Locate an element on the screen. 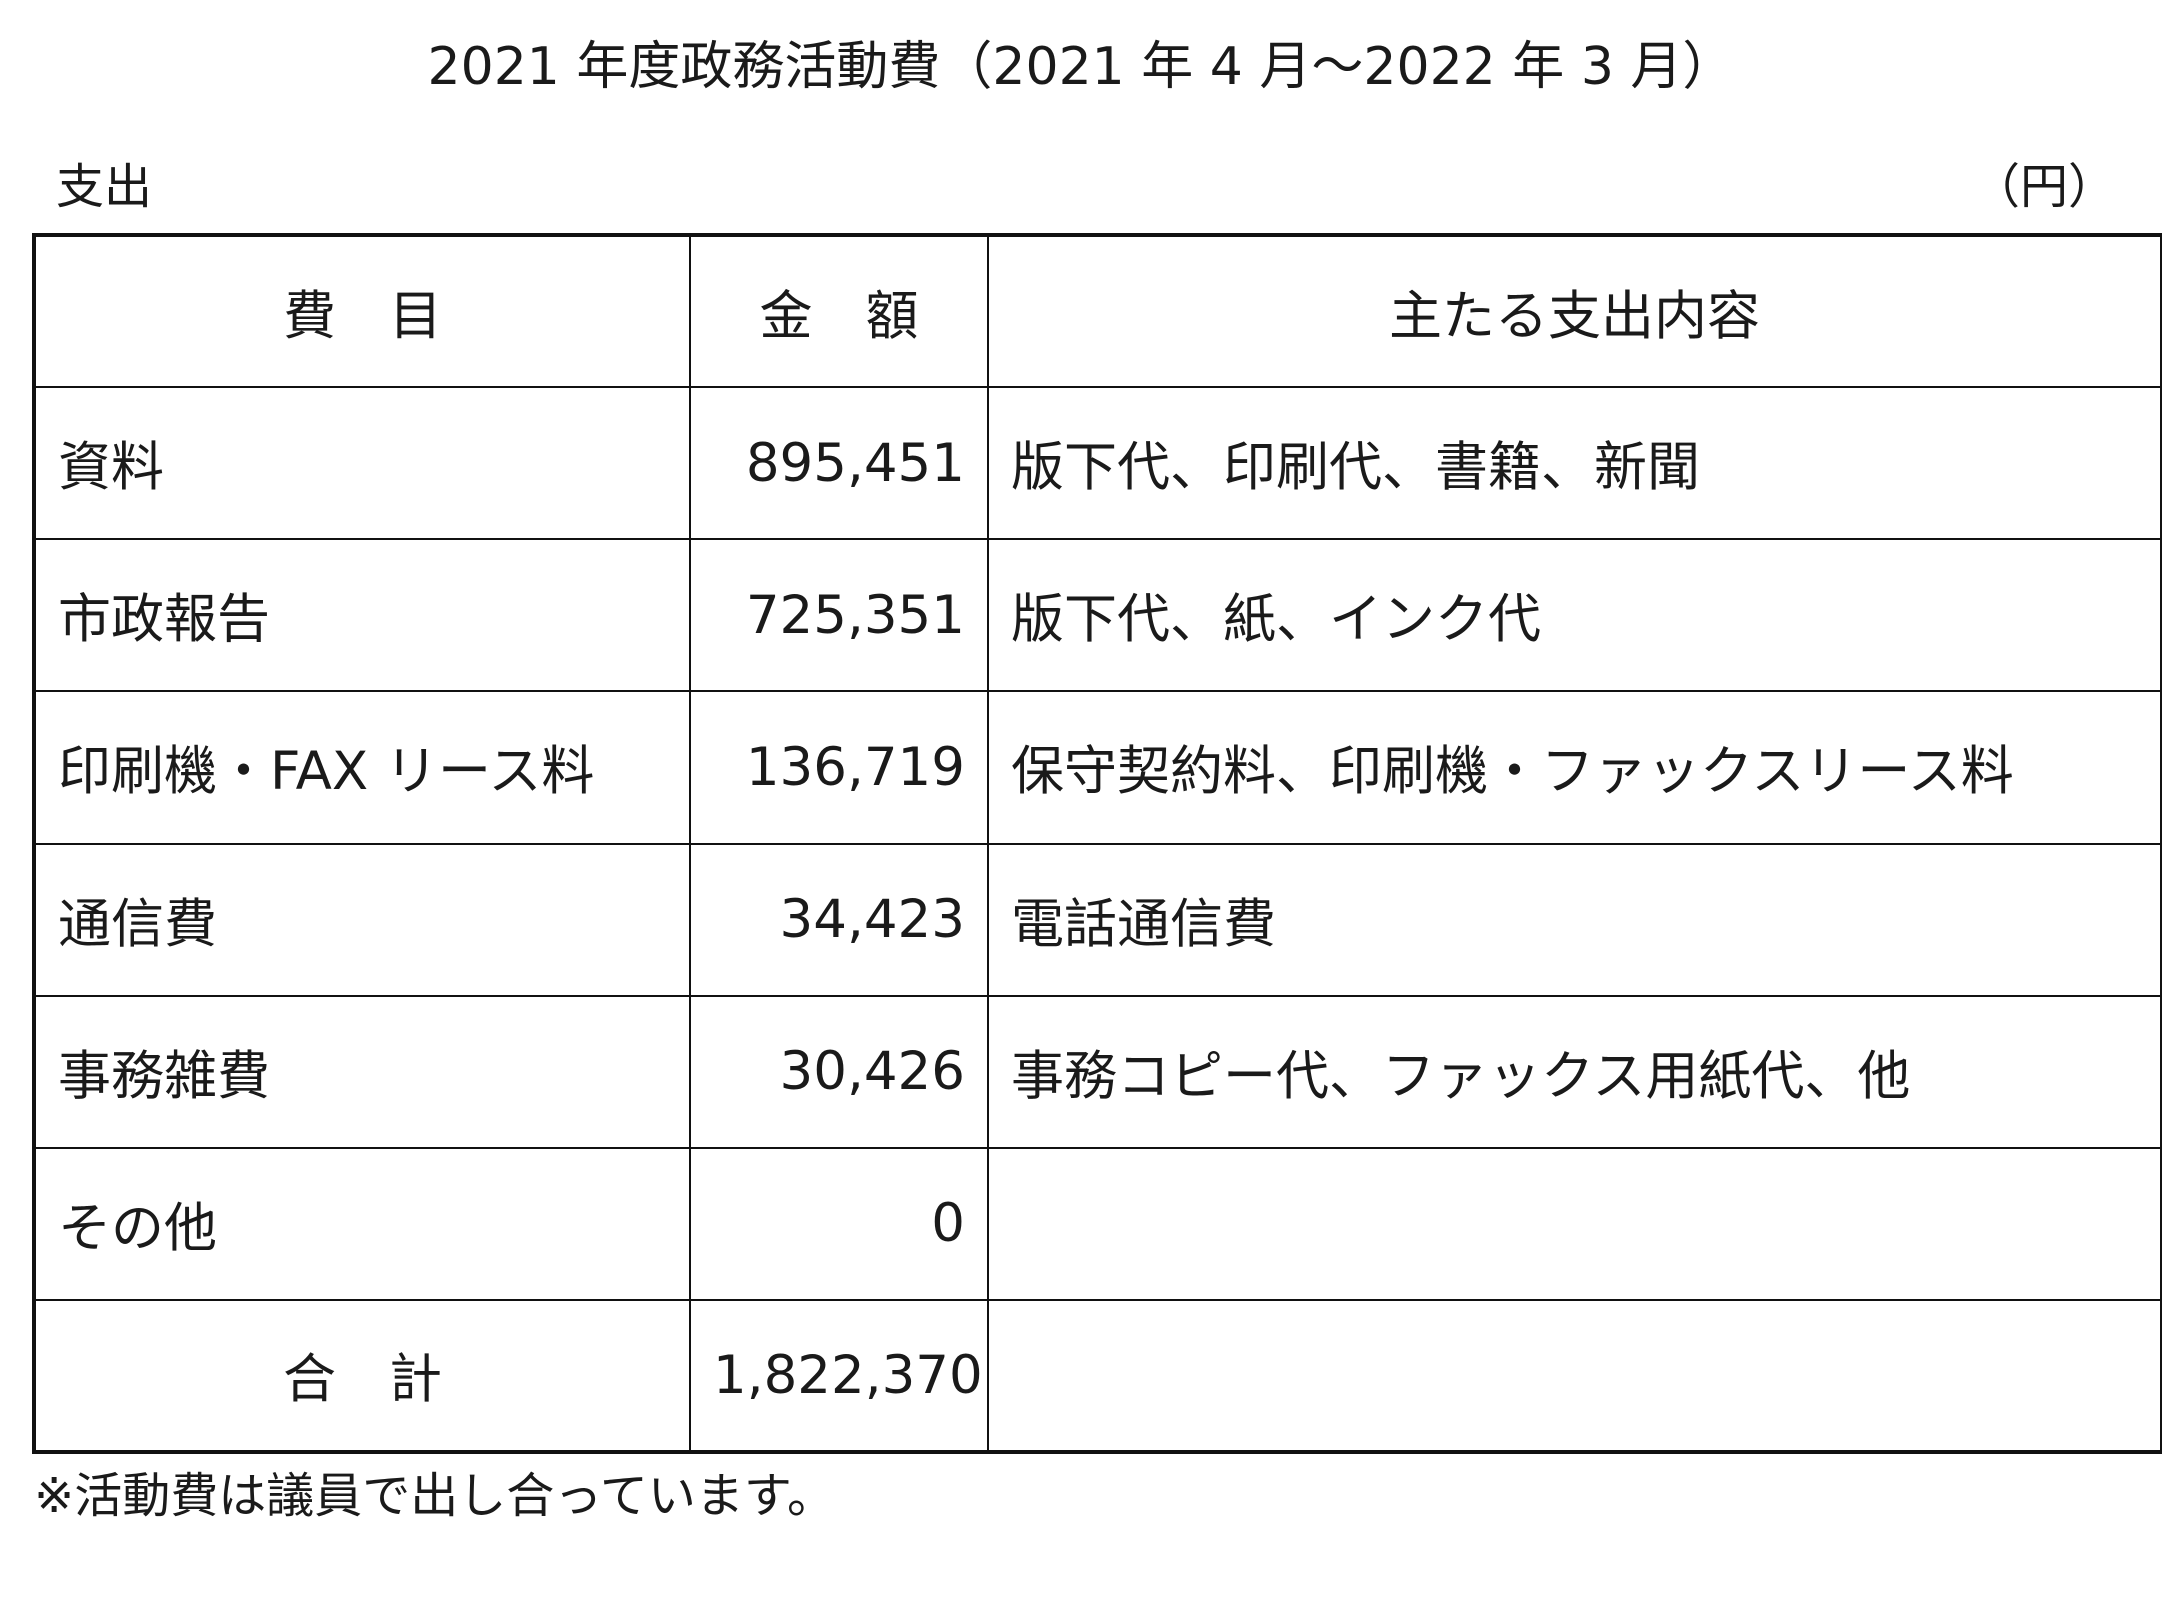 This screenshot has width=2162, height=1609. row-amount: 895,451 is located at coordinates (839, 463).